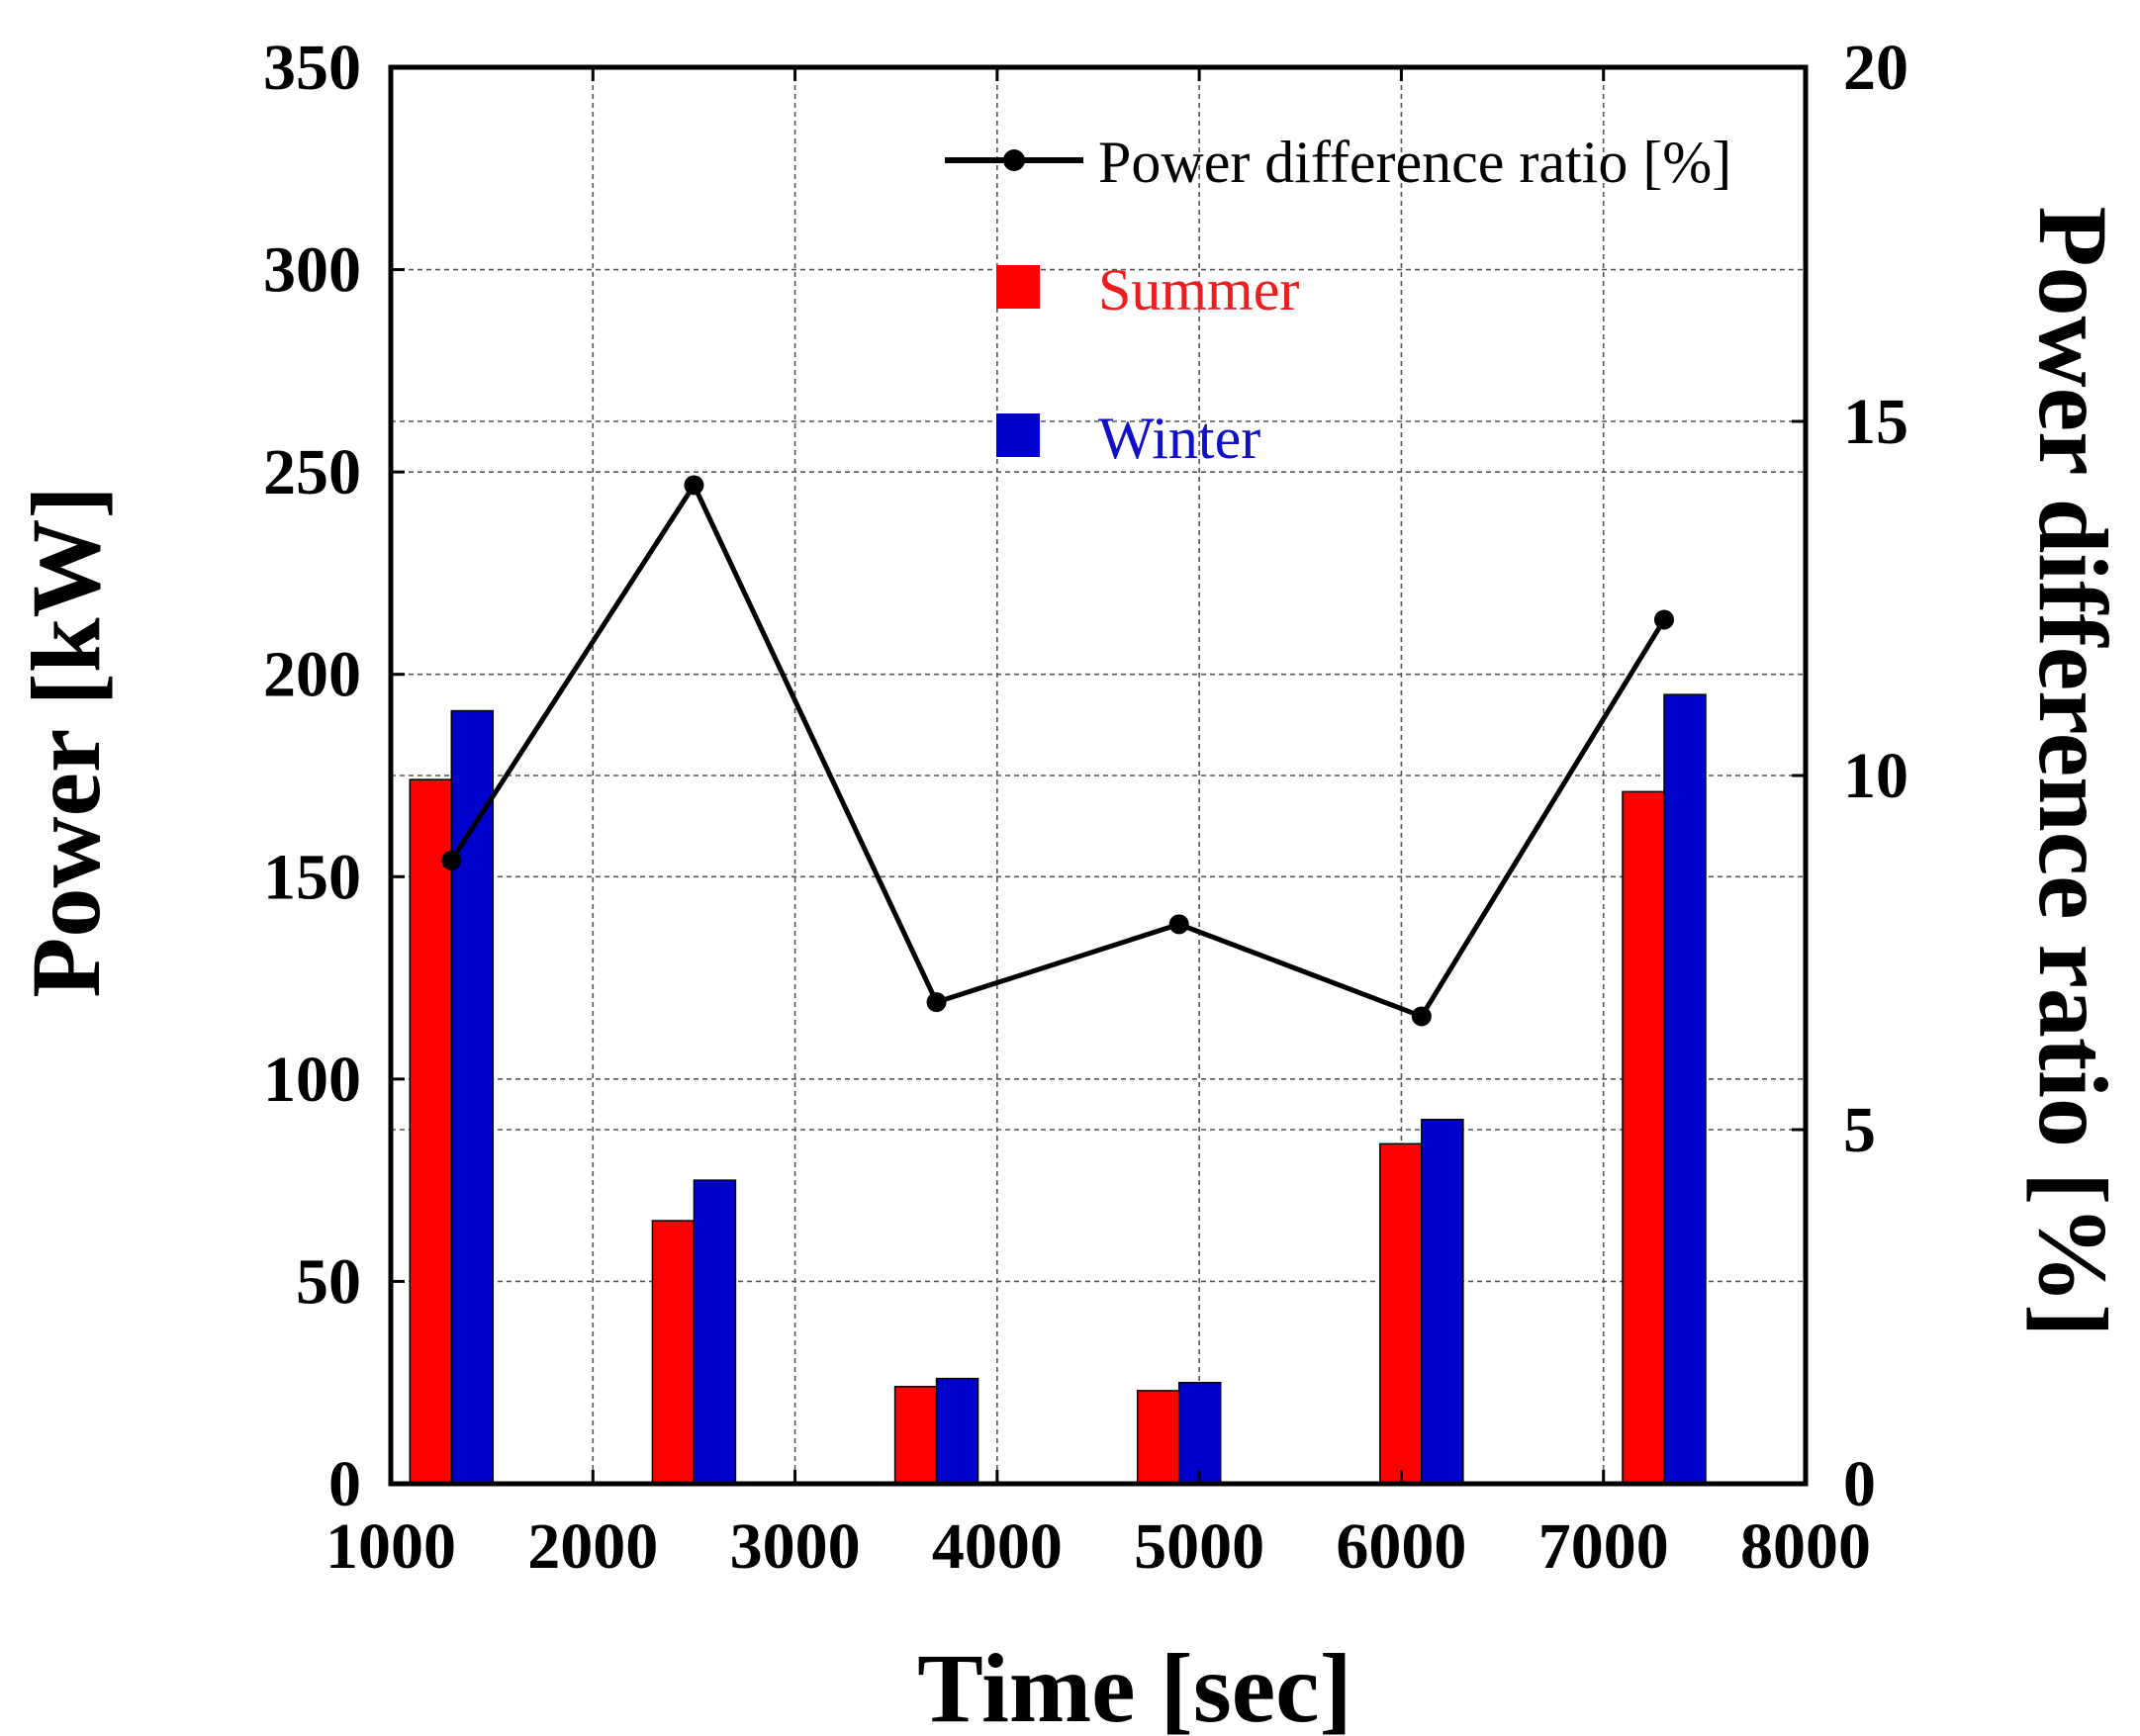 The height and width of the screenshot is (1736, 2140). I want to click on legend-line-marker, so click(1014, 160).